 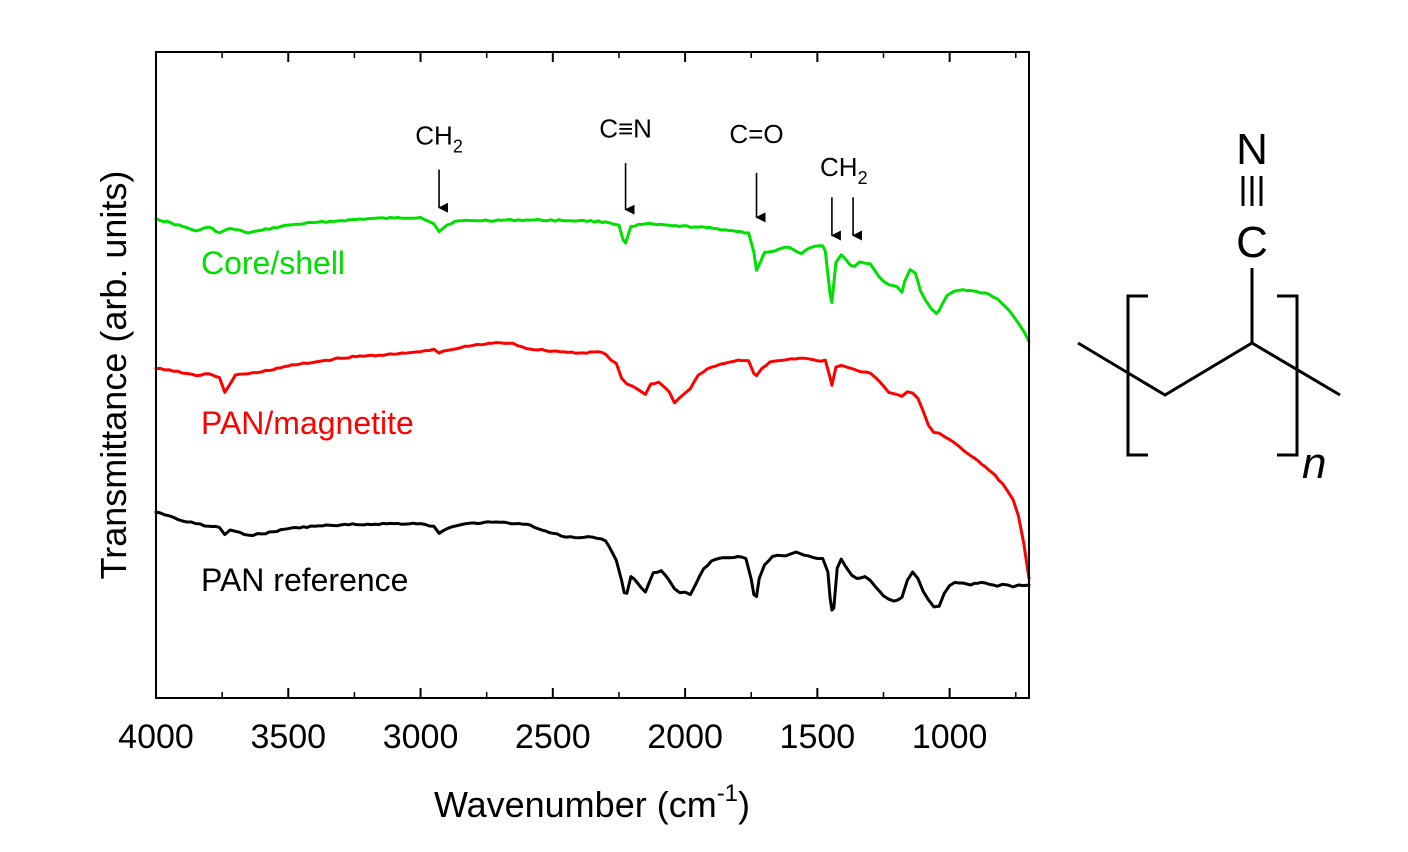 What do you see at coordinates (575, 804) in the screenshot?
I see `x-axis-label-main: Wavenumber (cm` at bounding box center [575, 804].